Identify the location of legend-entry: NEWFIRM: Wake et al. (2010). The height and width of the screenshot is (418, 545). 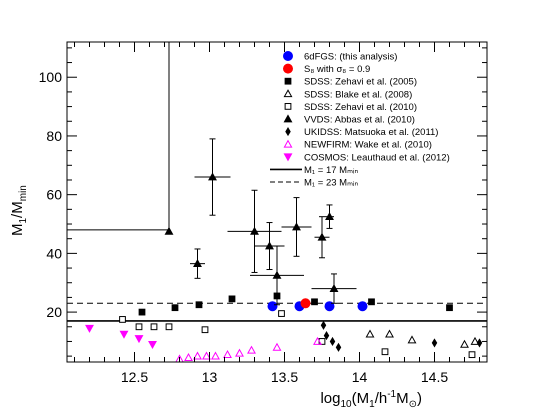
(357, 145).